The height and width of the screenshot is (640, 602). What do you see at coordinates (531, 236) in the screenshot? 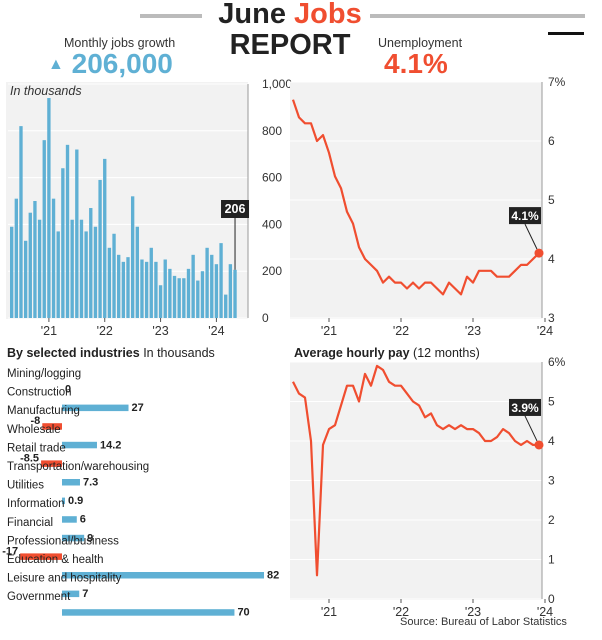
I see `callout-leader` at bounding box center [531, 236].